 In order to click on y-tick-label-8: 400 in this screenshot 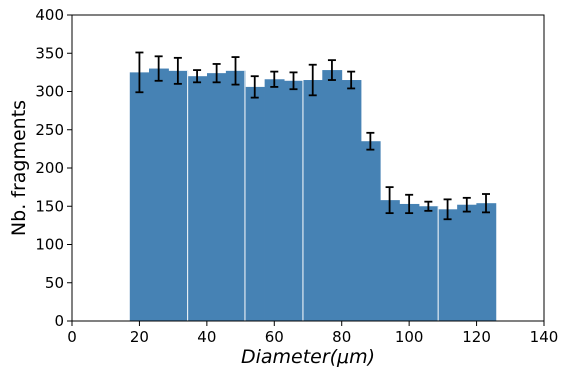, I will do `click(49, 15)`.